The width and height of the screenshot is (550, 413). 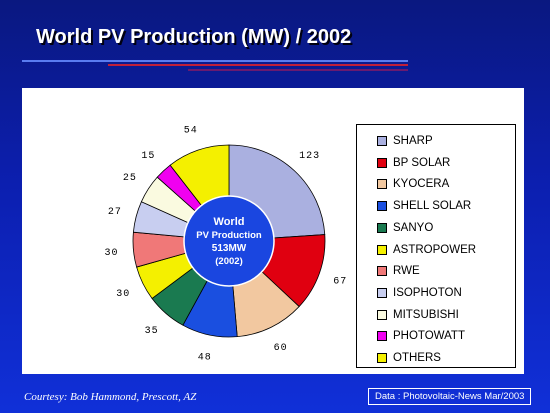 What do you see at coordinates (205, 358) in the screenshot?
I see `slice-value-label: 48` at bounding box center [205, 358].